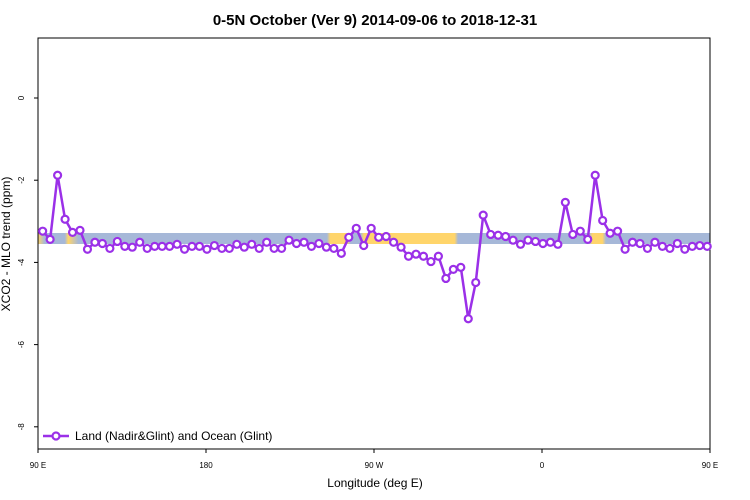 This screenshot has height=500, width=750. Describe the element at coordinates (6, 244) in the screenshot. I see `y-axis-label: XCO2 - MLO trend (ppm)` at that location.